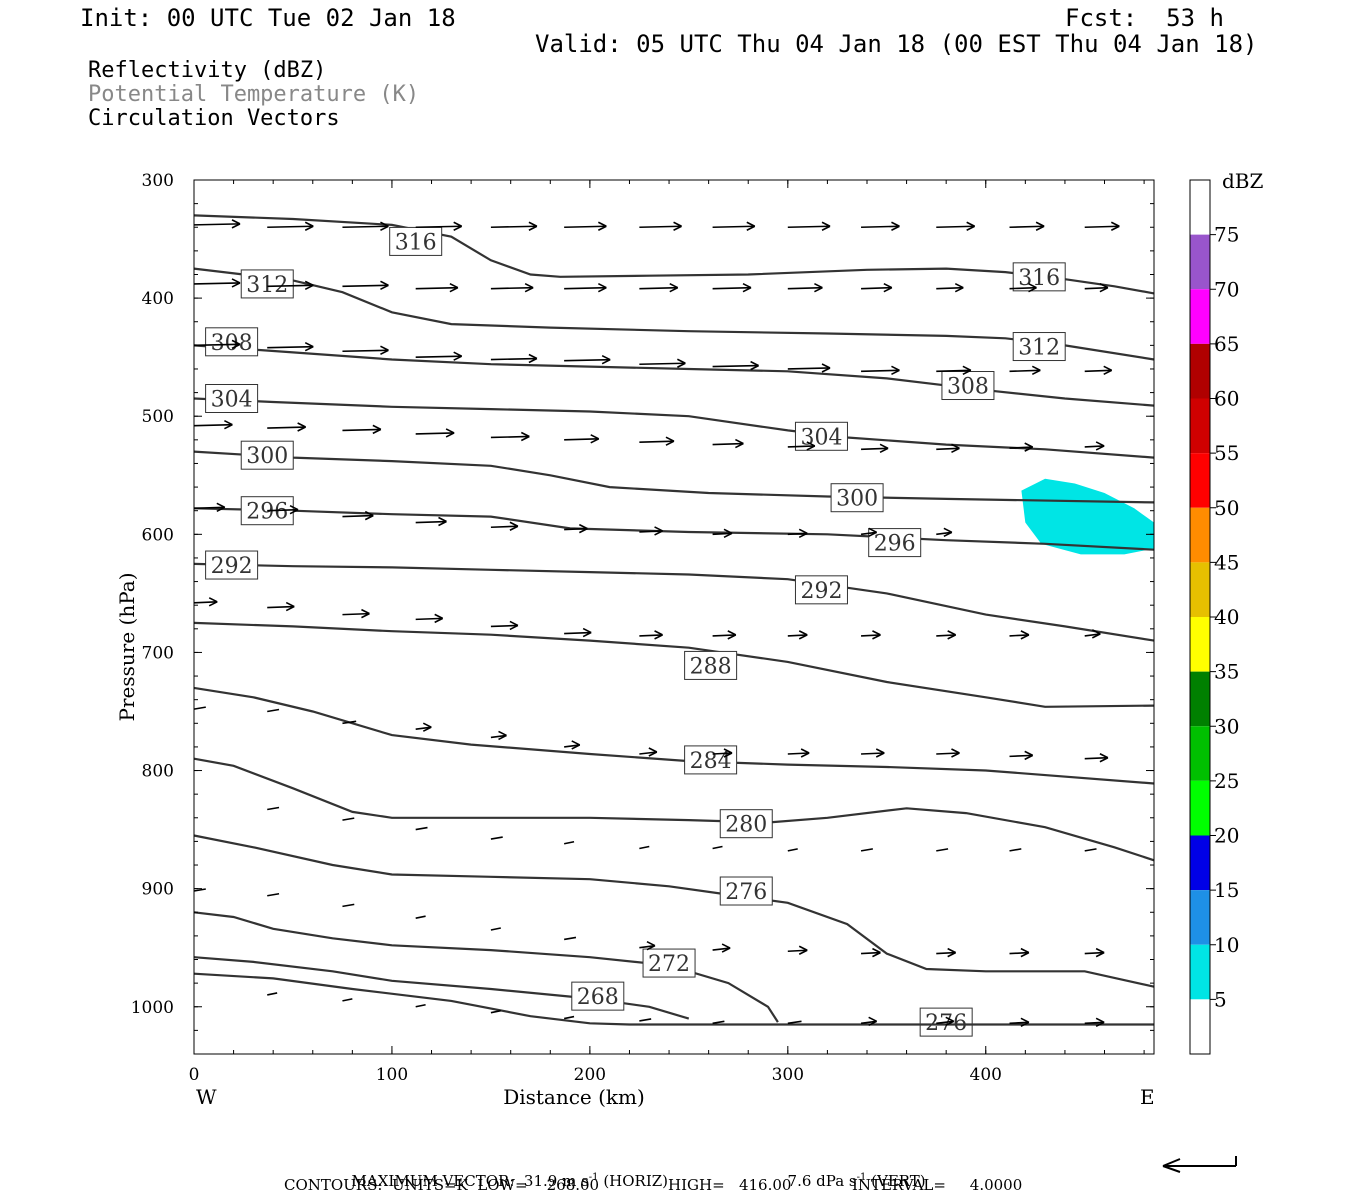  What do you see at coordinates (1220, 999) in the screenshot?
I see `colorbar-label: 5` at bounding box center [1220, 999].